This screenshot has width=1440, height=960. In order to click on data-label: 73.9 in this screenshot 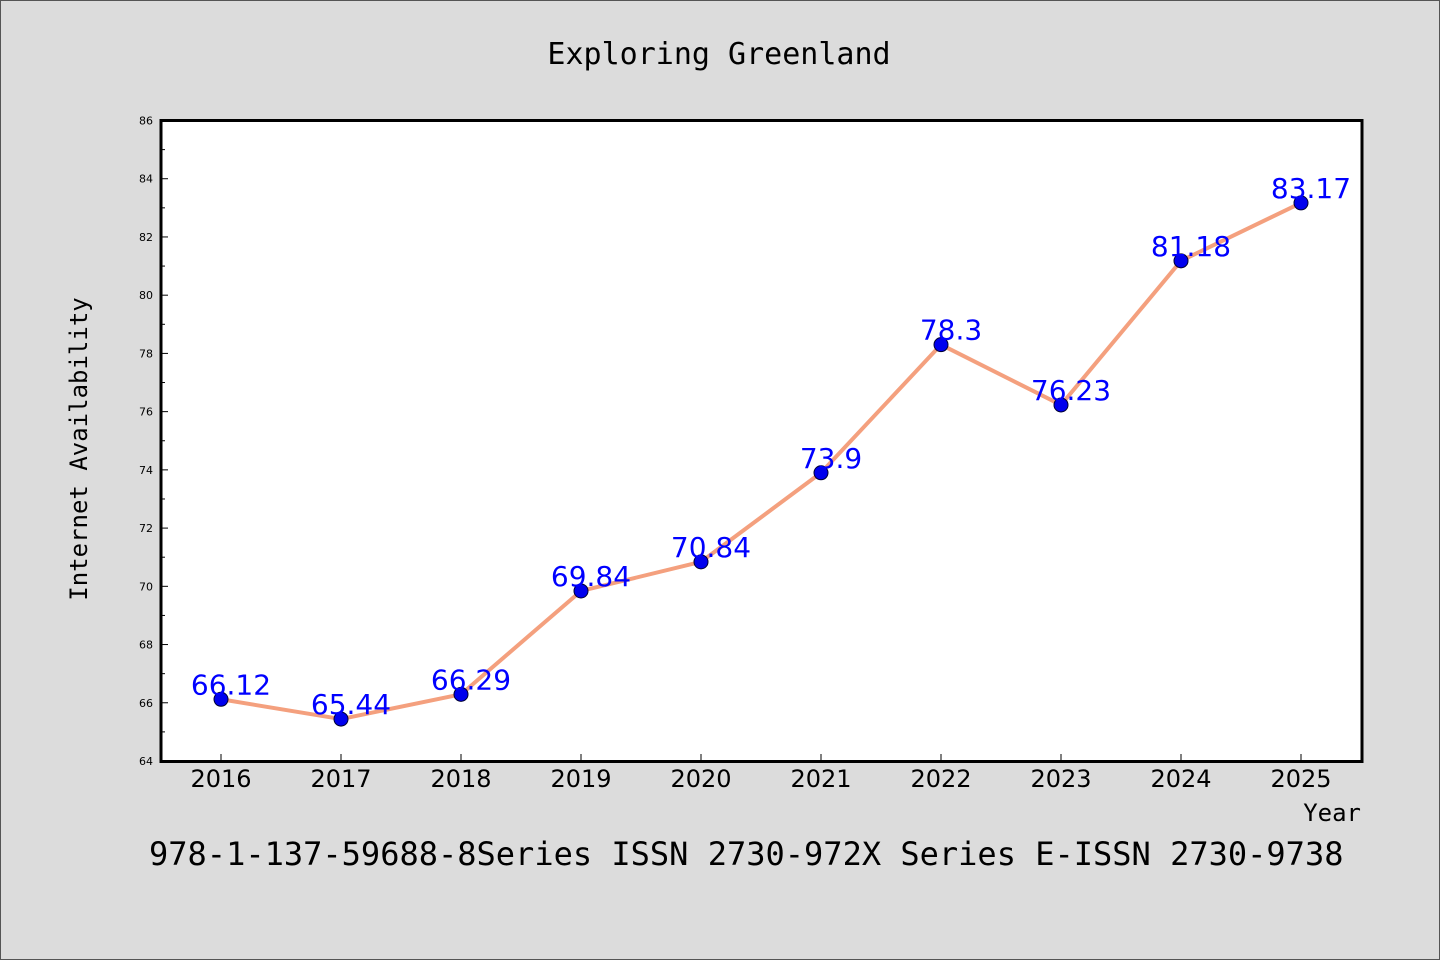, I will do `click(831, 458)`.